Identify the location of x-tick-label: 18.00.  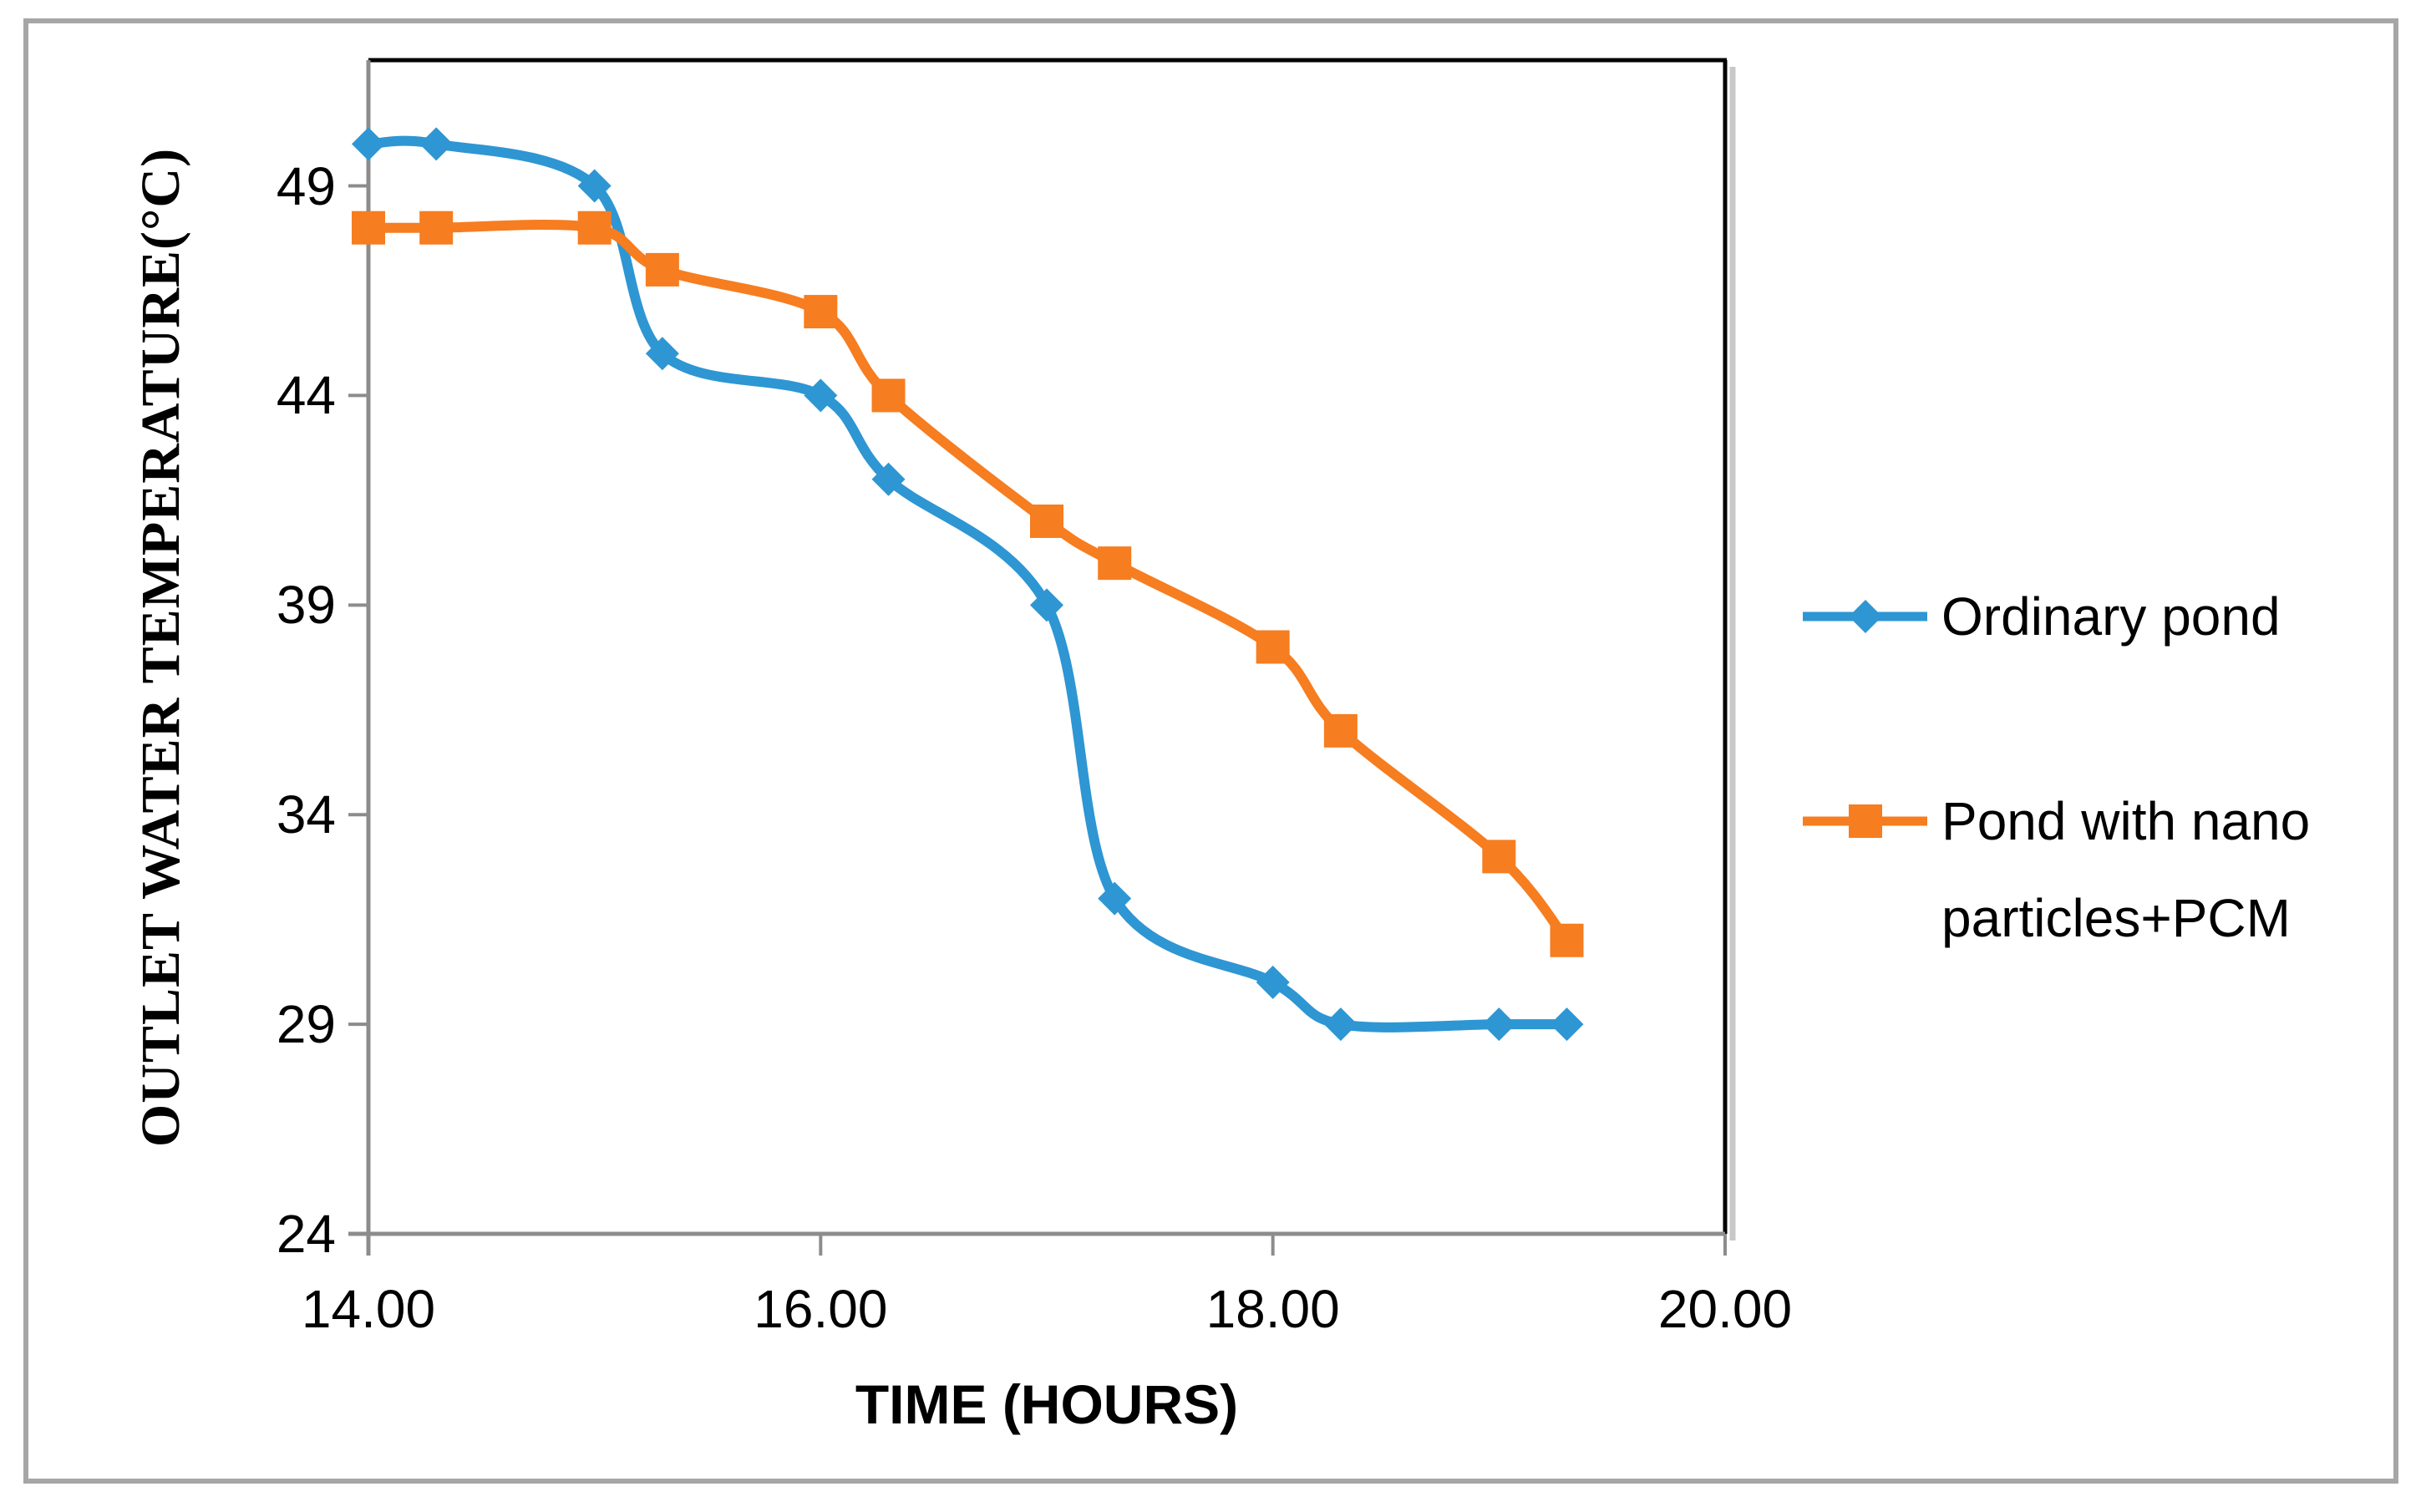
(1272, 1309).